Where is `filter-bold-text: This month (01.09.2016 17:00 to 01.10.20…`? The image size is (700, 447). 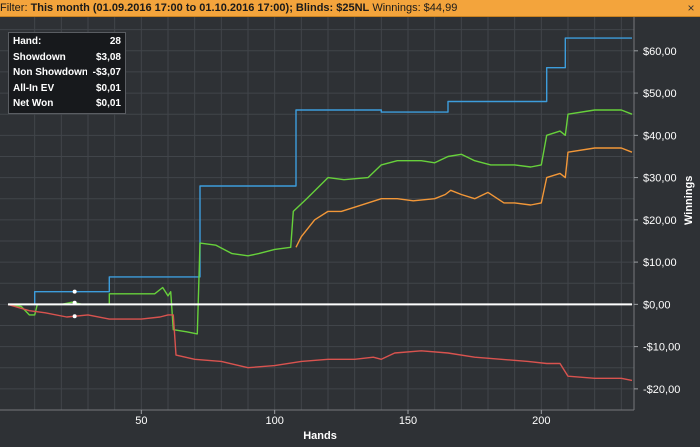 filter-bold-text: This month (01.09.2016 17:00 to 01.10.20… is located at coordinates (200, 8).